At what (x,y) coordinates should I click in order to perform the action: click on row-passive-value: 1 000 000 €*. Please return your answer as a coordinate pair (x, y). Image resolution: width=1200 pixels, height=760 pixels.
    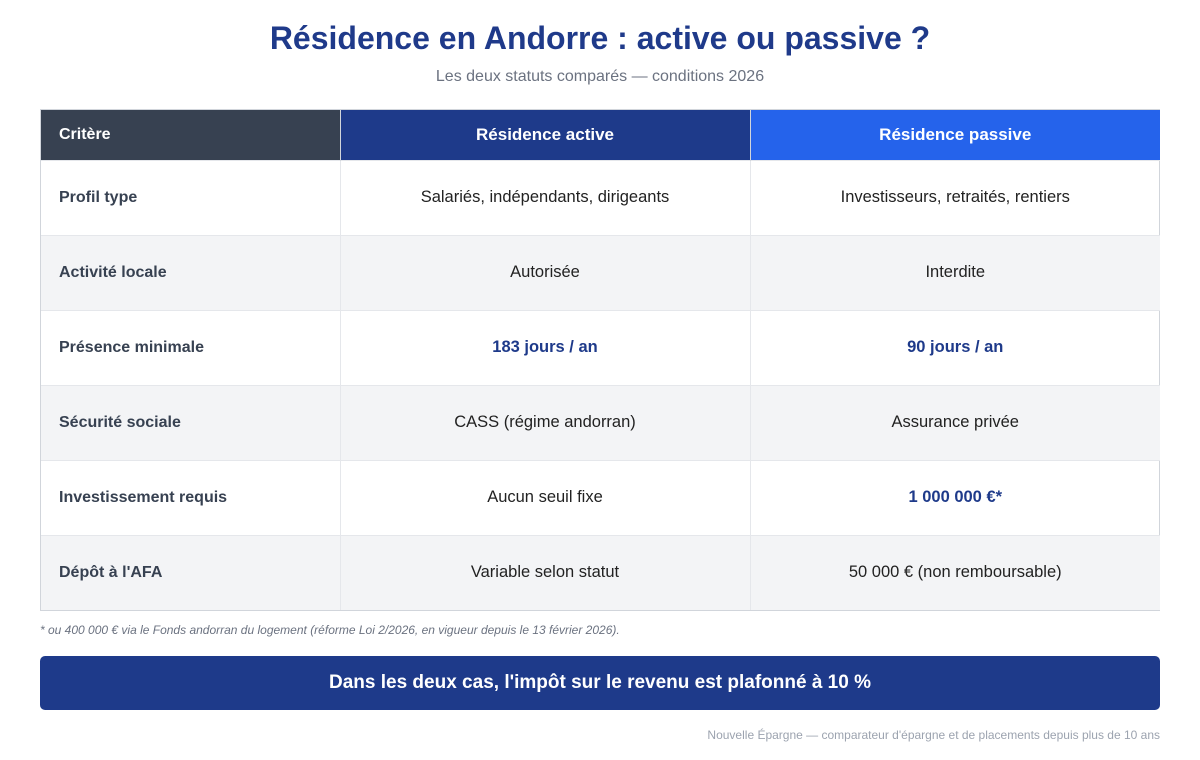
    Looking at the image, I should click on (955, 497).